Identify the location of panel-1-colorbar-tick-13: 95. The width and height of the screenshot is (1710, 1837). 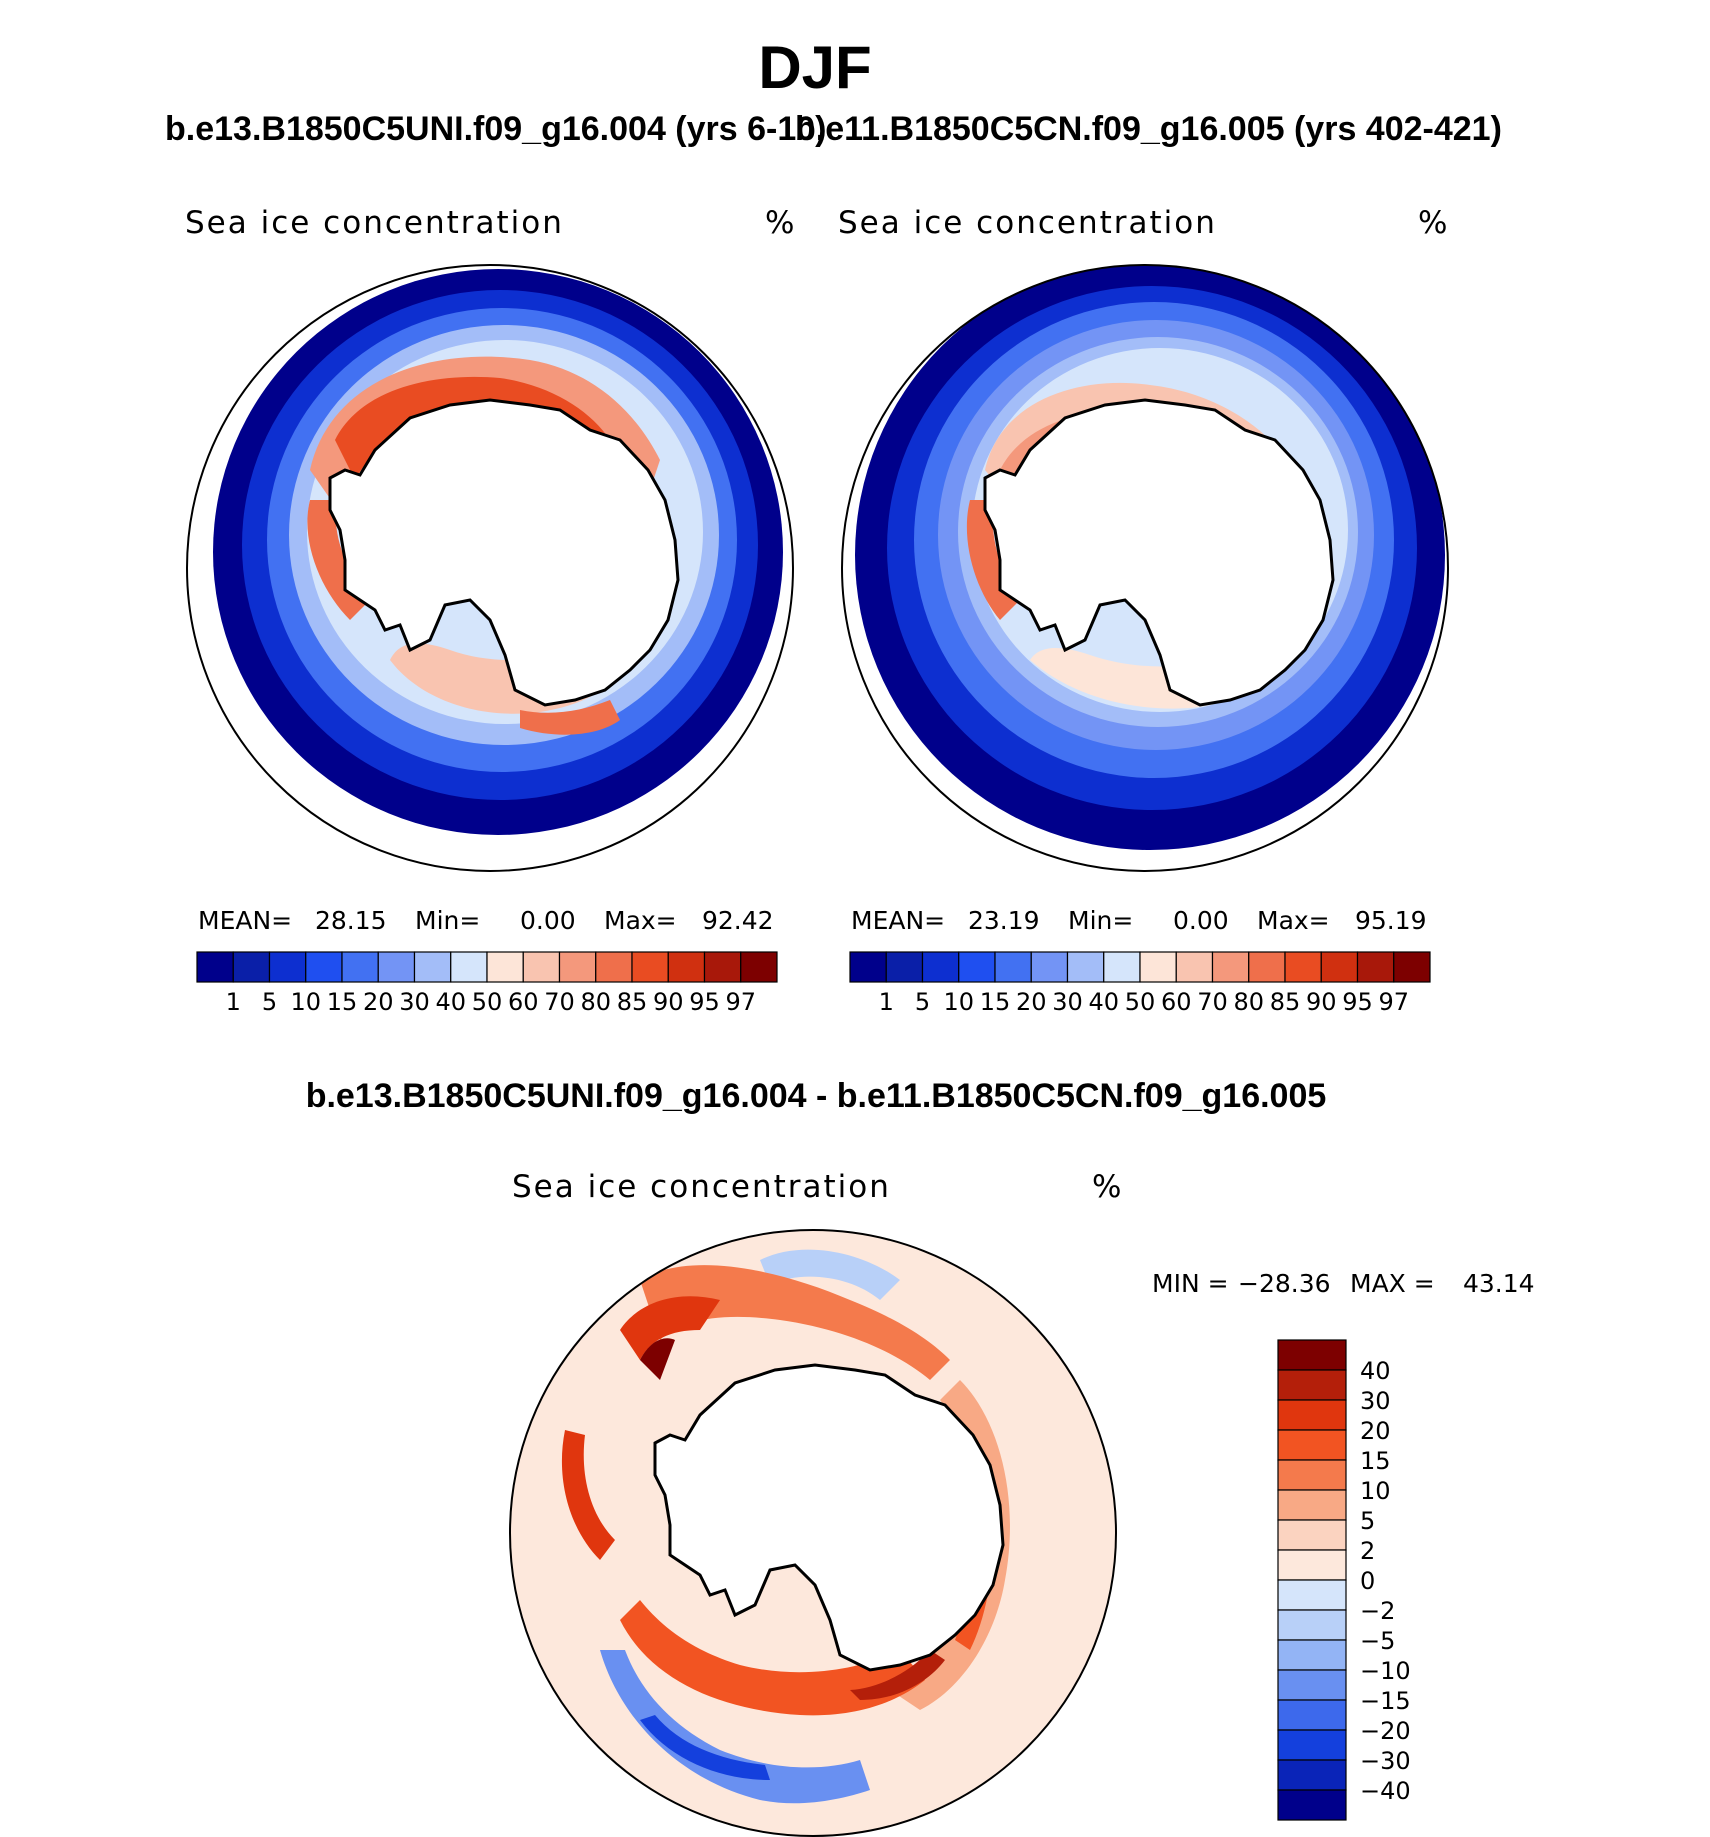
(704, 1002).